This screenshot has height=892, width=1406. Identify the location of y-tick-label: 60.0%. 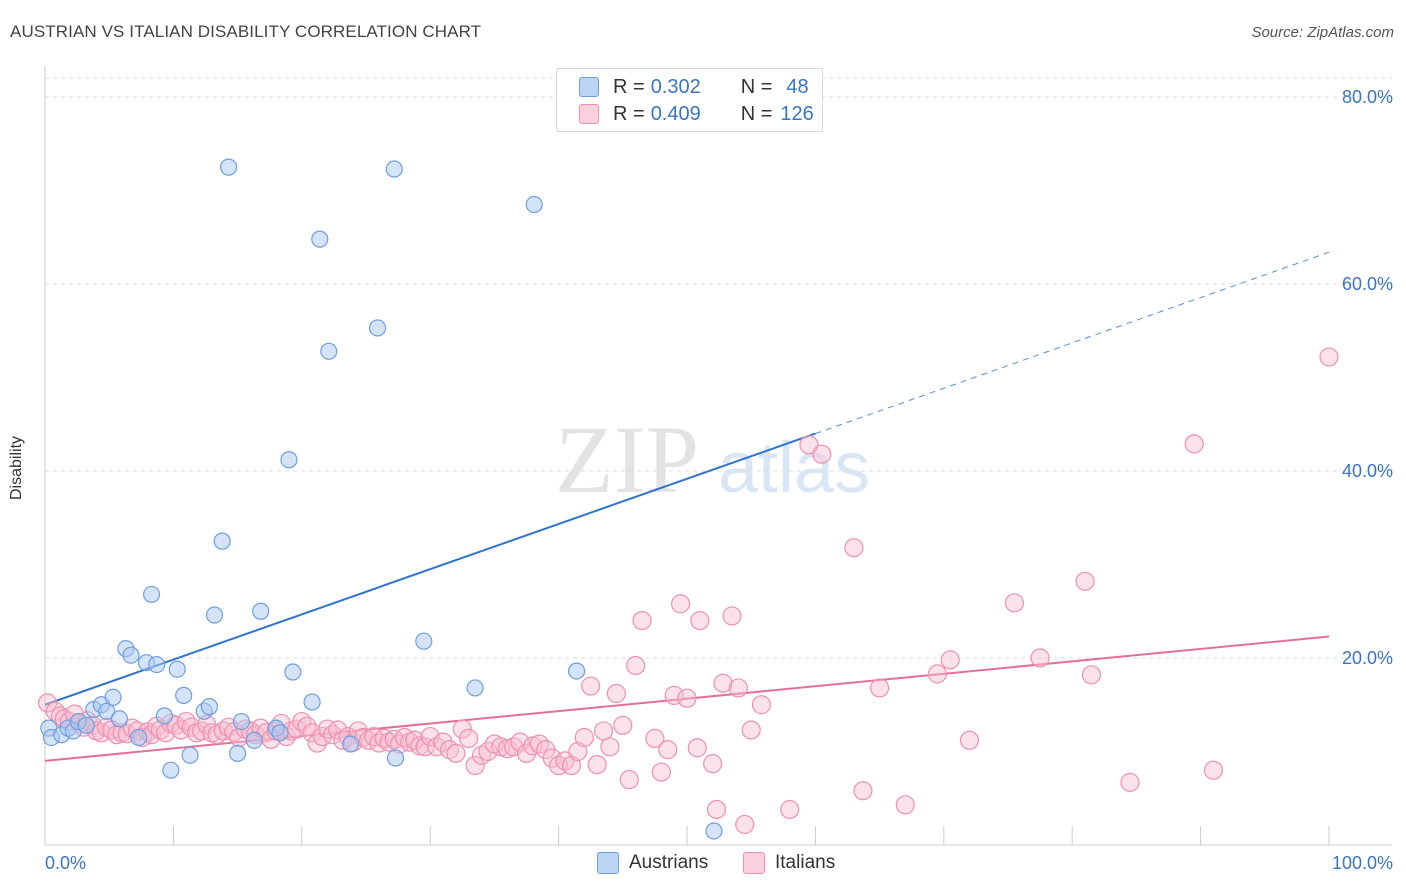
(1367, 284).